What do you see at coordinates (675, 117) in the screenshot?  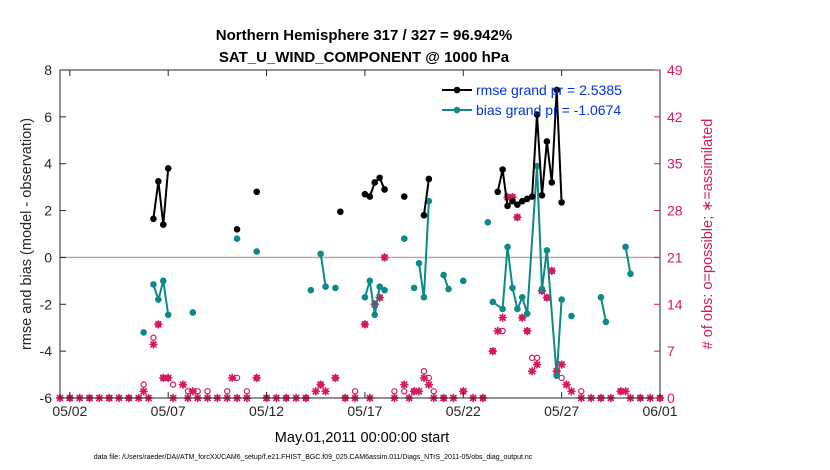 I see `y-tick-label-right: 42` at bounding box center [675, 117].